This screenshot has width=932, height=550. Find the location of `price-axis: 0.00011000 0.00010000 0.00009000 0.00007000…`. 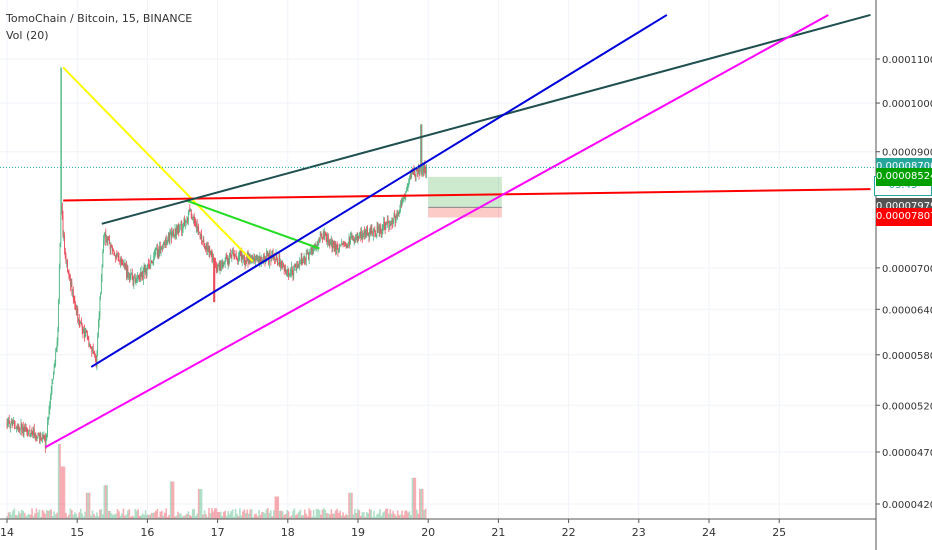

price-axis: 0.00011000 0.00010000 0.00009000 0.00007000… is located at coordinates (903, 275).